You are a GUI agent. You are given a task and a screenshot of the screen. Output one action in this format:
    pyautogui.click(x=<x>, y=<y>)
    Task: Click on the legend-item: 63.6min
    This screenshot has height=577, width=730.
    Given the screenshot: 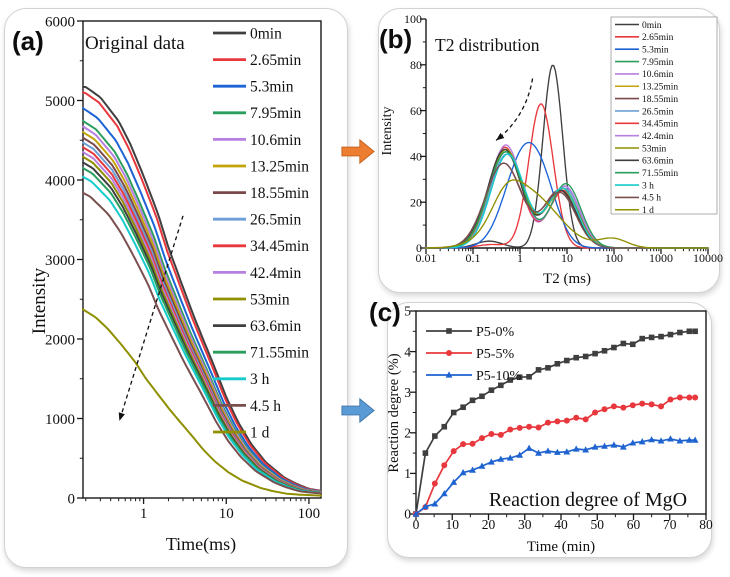 What is the action you would take?
    pyautogui.click(x=644, y=162)
    